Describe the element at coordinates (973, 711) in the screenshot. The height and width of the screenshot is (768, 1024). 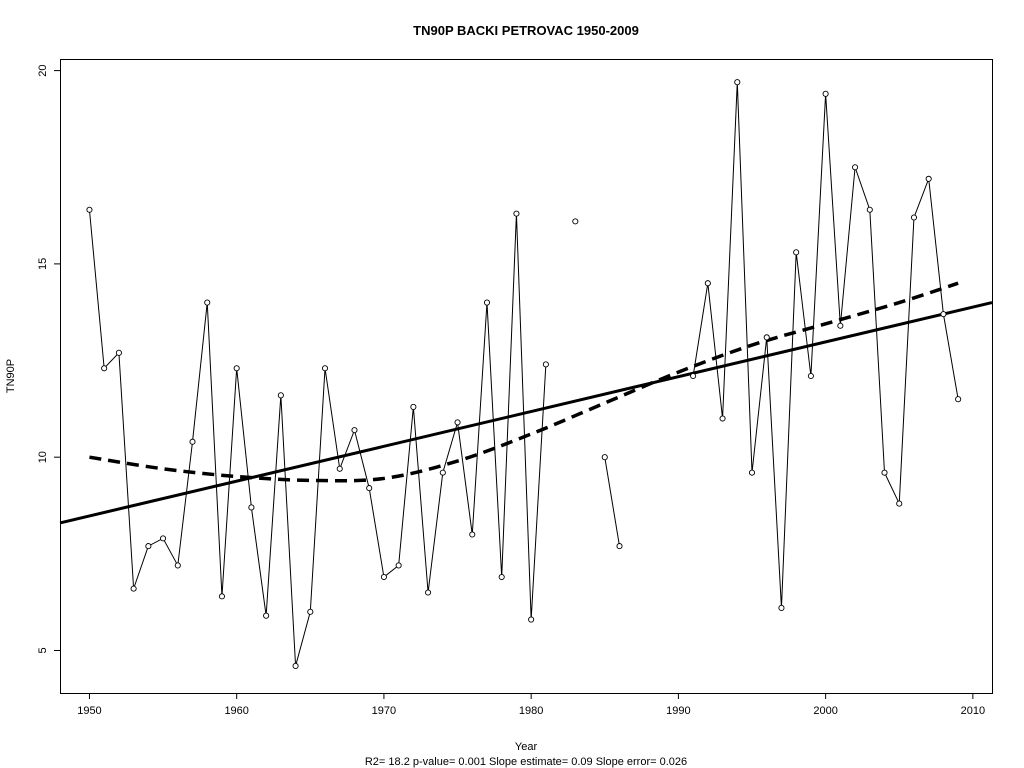
I see `x-tick-label: 2010` at that location.